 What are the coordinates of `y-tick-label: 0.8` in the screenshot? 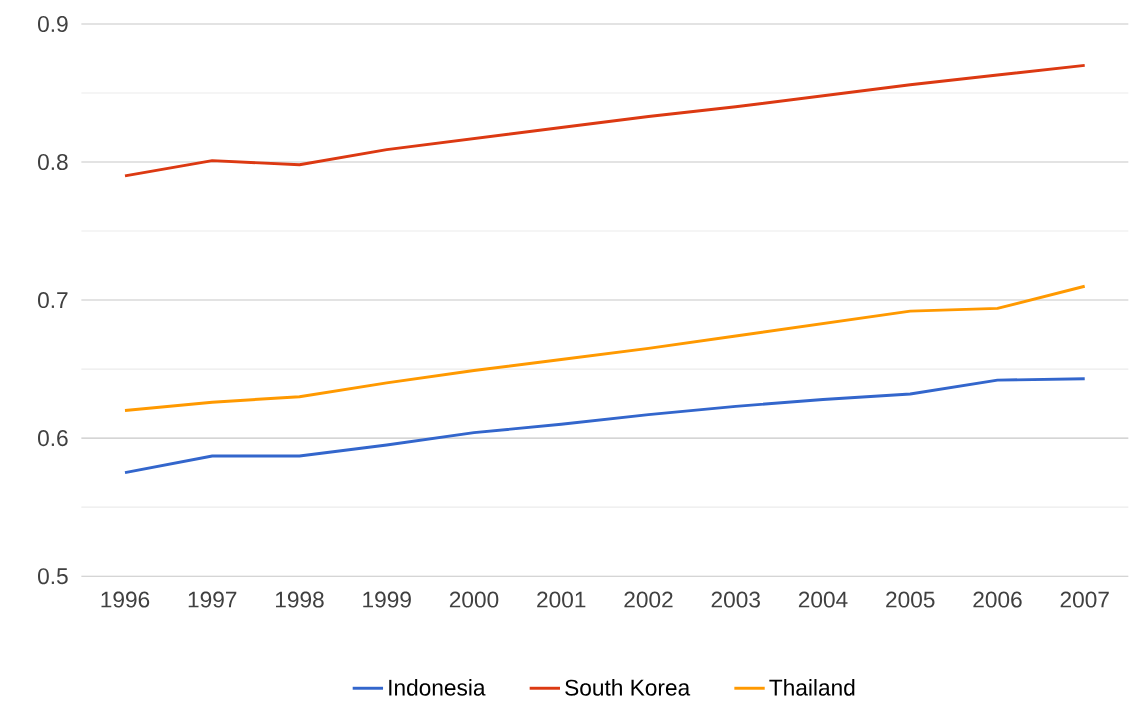 It's located at (53, 162).